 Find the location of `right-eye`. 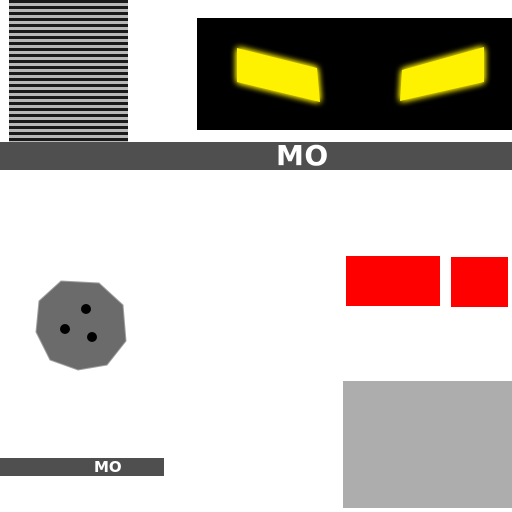

right-eye is located at coordinates (442, 74).